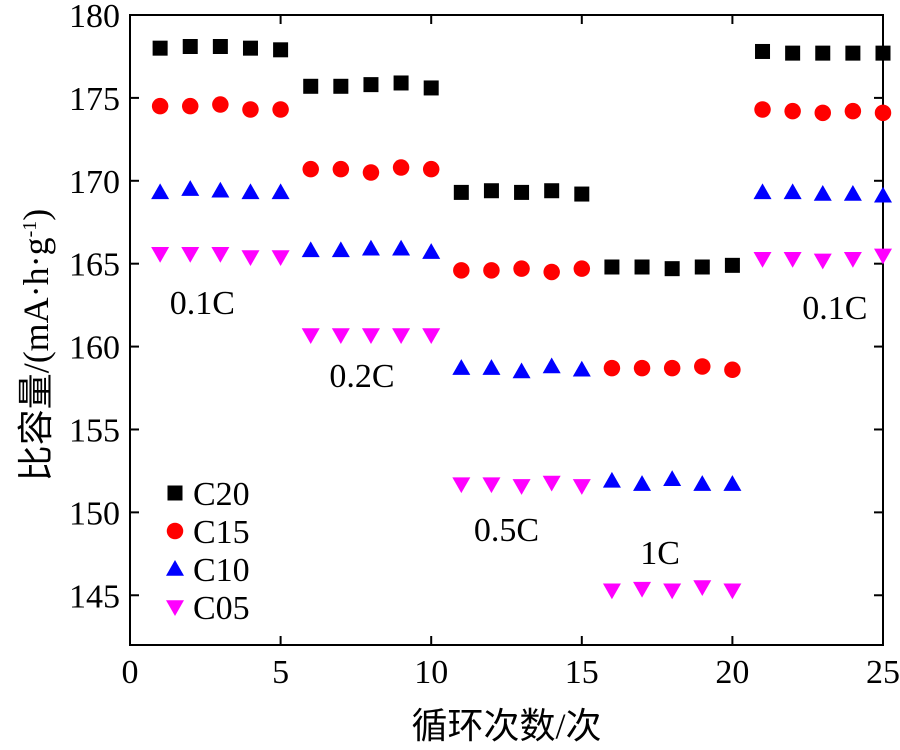 This screenshot has width=900, height=750. What do you see at coordinates (732, 672) in the screenshot?
I see `x-tick-label: 20` at bounding box center [732, 672].